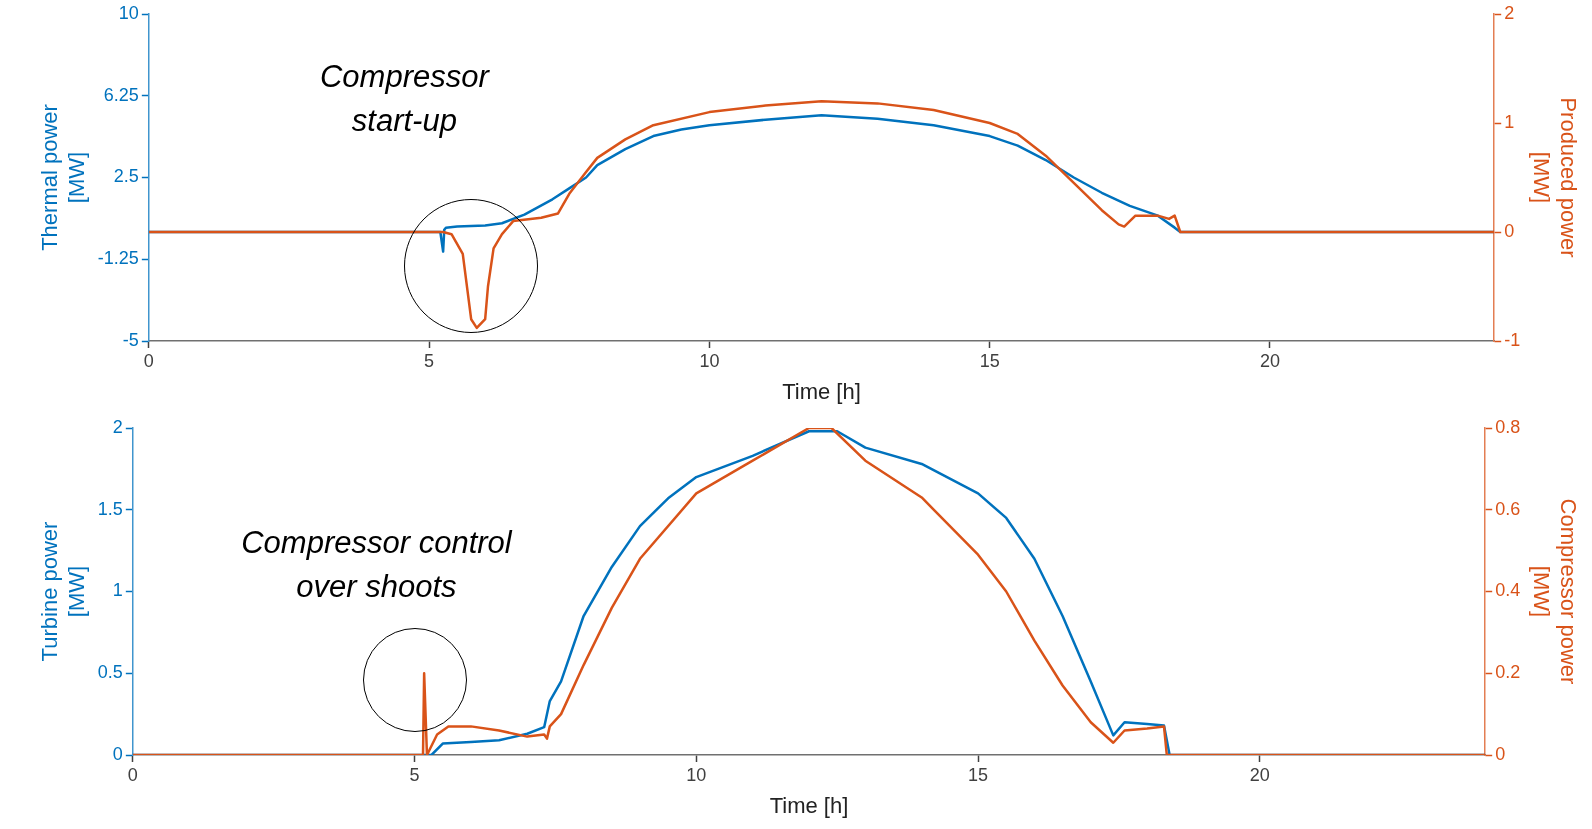  I want to click on x-tick-label: 0, so click(148, 360).